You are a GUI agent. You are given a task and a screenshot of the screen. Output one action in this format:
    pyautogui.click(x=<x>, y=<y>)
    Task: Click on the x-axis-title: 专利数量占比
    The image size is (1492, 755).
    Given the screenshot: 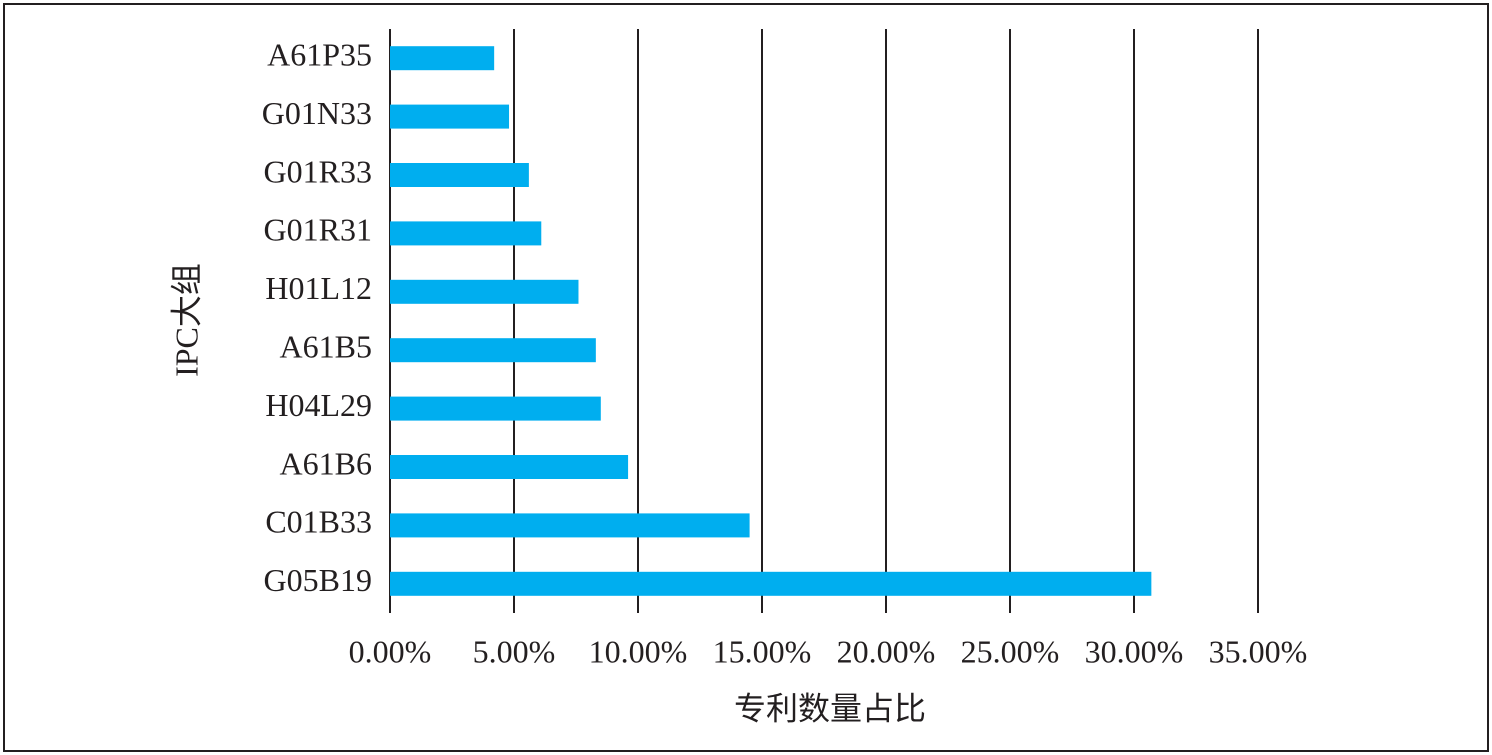 What is the action you would take?
    pyautogui.click(x=830, y=708)
    